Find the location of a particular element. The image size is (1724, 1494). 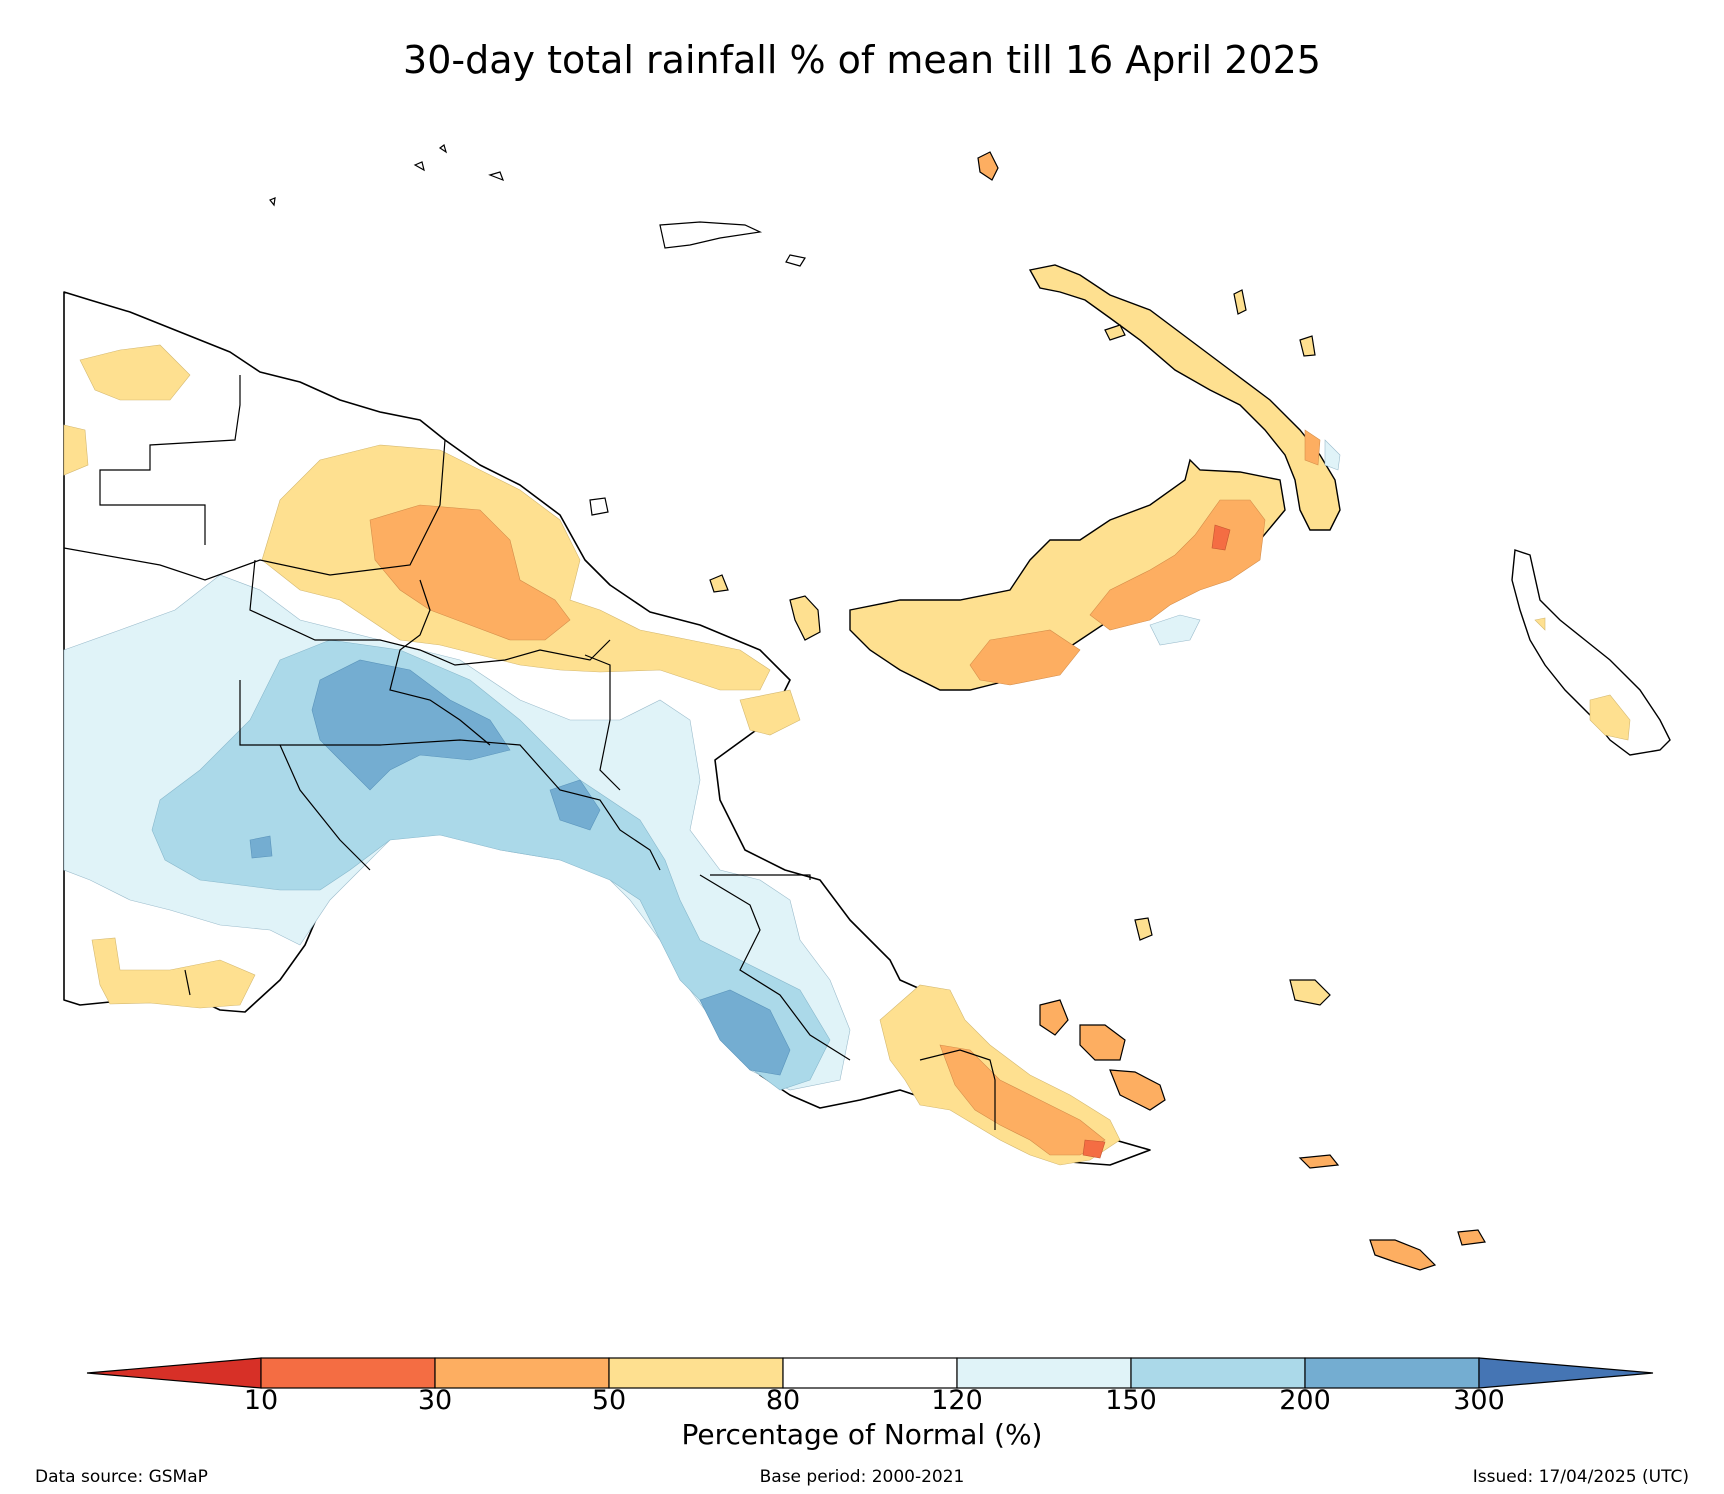

base-period-note: Base period: 2000-2021 is located at coordinates (862, 1477).